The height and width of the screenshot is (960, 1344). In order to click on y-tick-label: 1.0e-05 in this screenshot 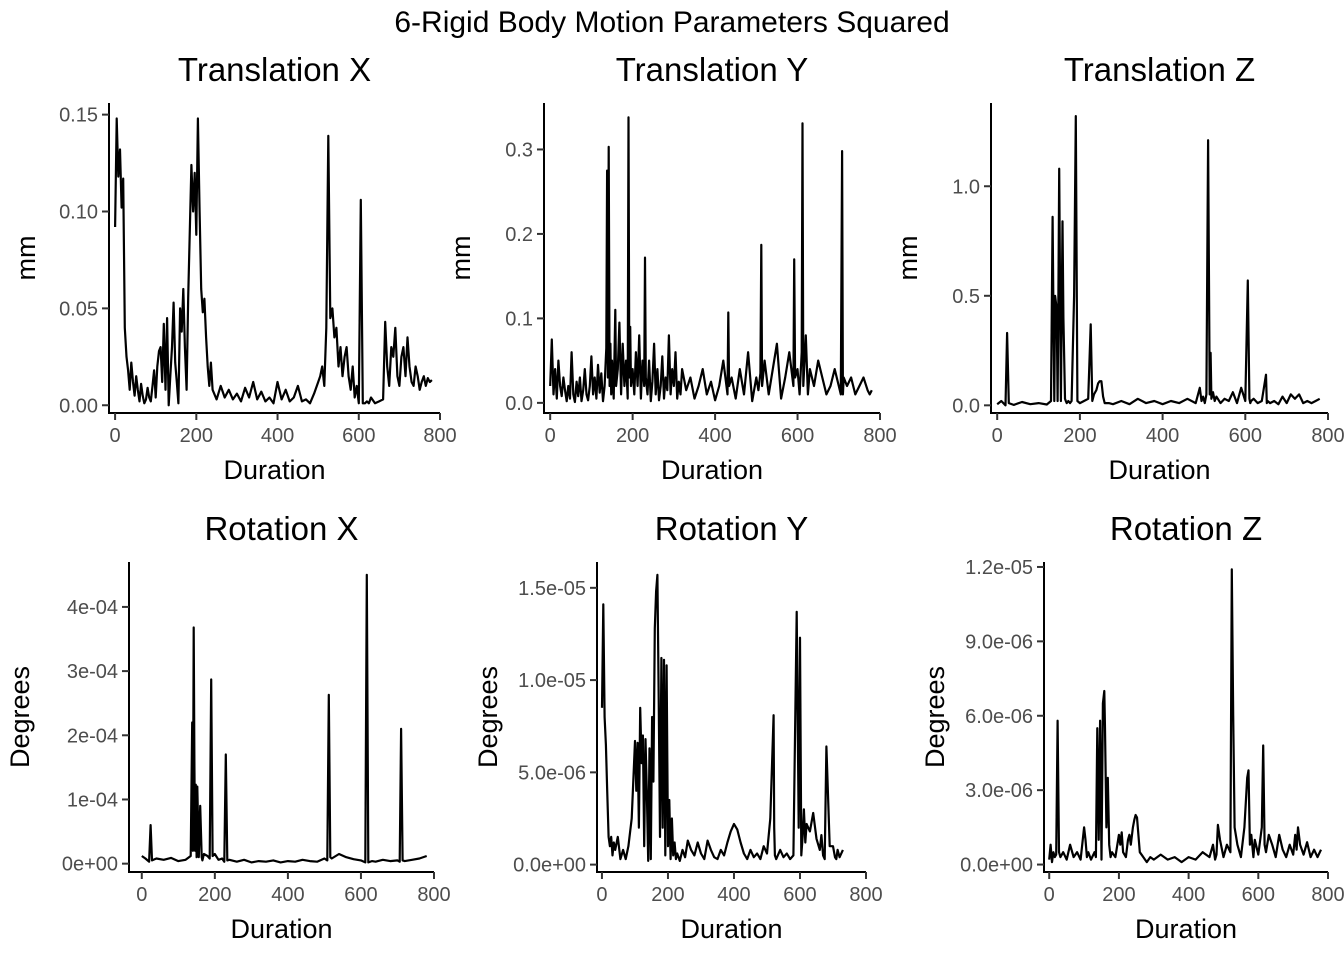, I will do `click(552, 681)`.